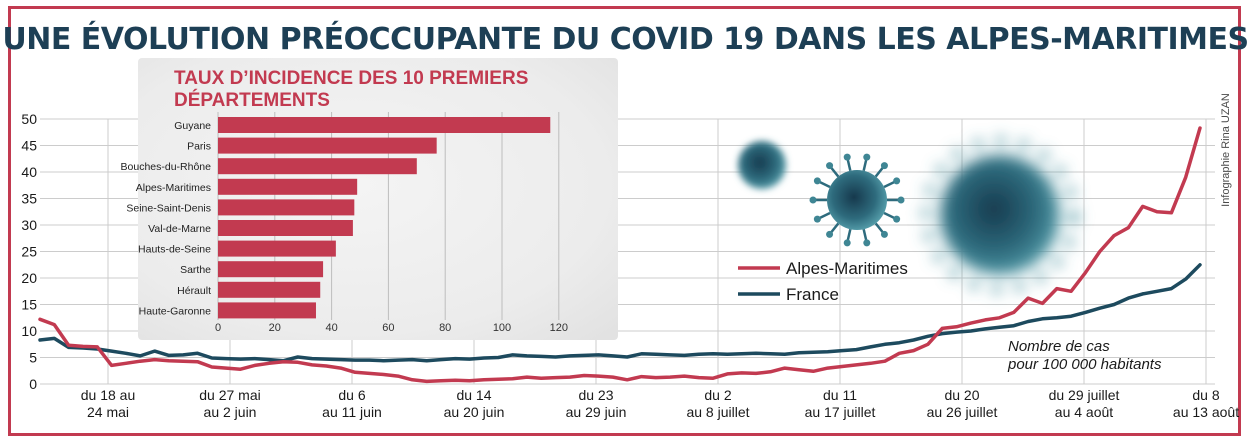  I want to click on x-tick-label: au 17 juillet, so click(840, 412).